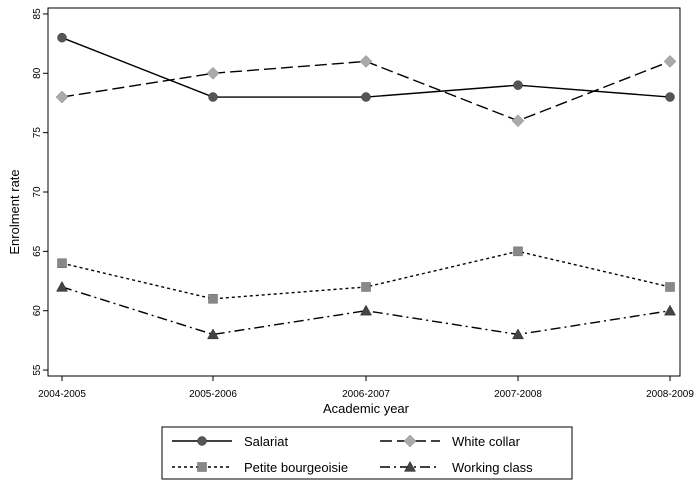  What do you see at coordinates (366, 275) in the screenshot?
I see `series-petite-bourgeoisie` at bounding box center [366, 275].